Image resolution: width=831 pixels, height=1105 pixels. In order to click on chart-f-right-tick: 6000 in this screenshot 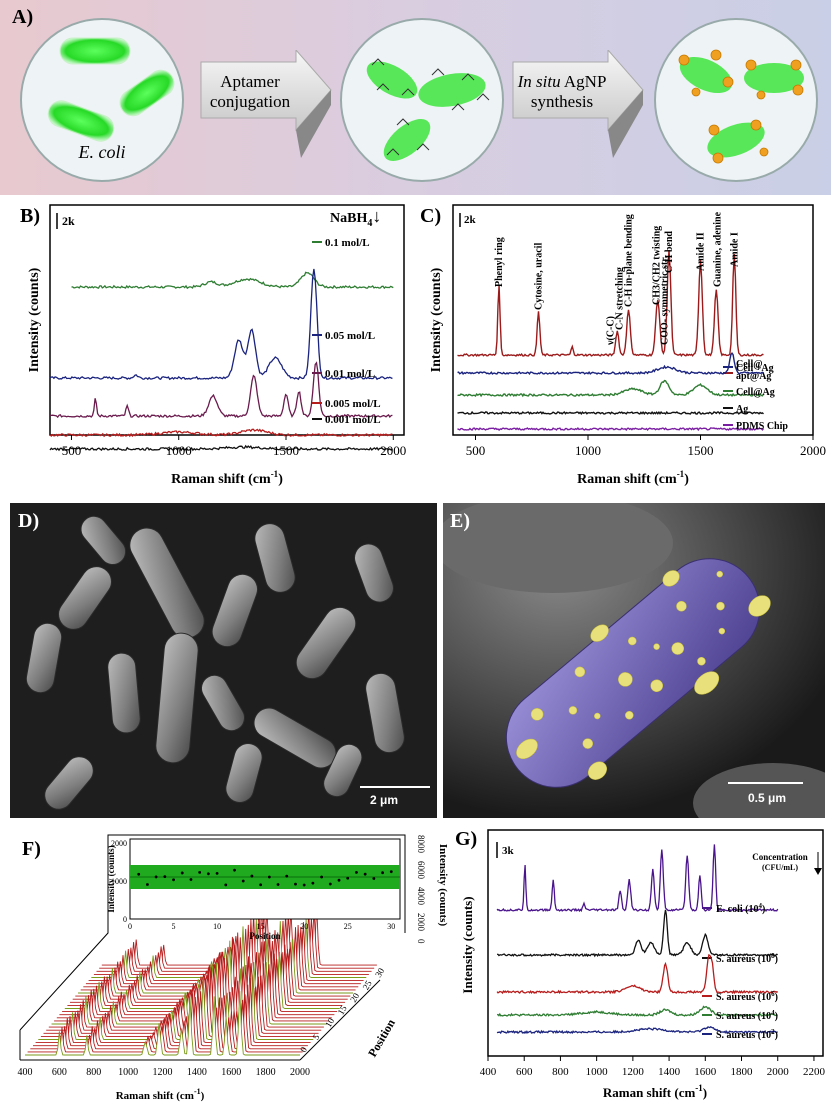, I will do `click(421, 870)`.